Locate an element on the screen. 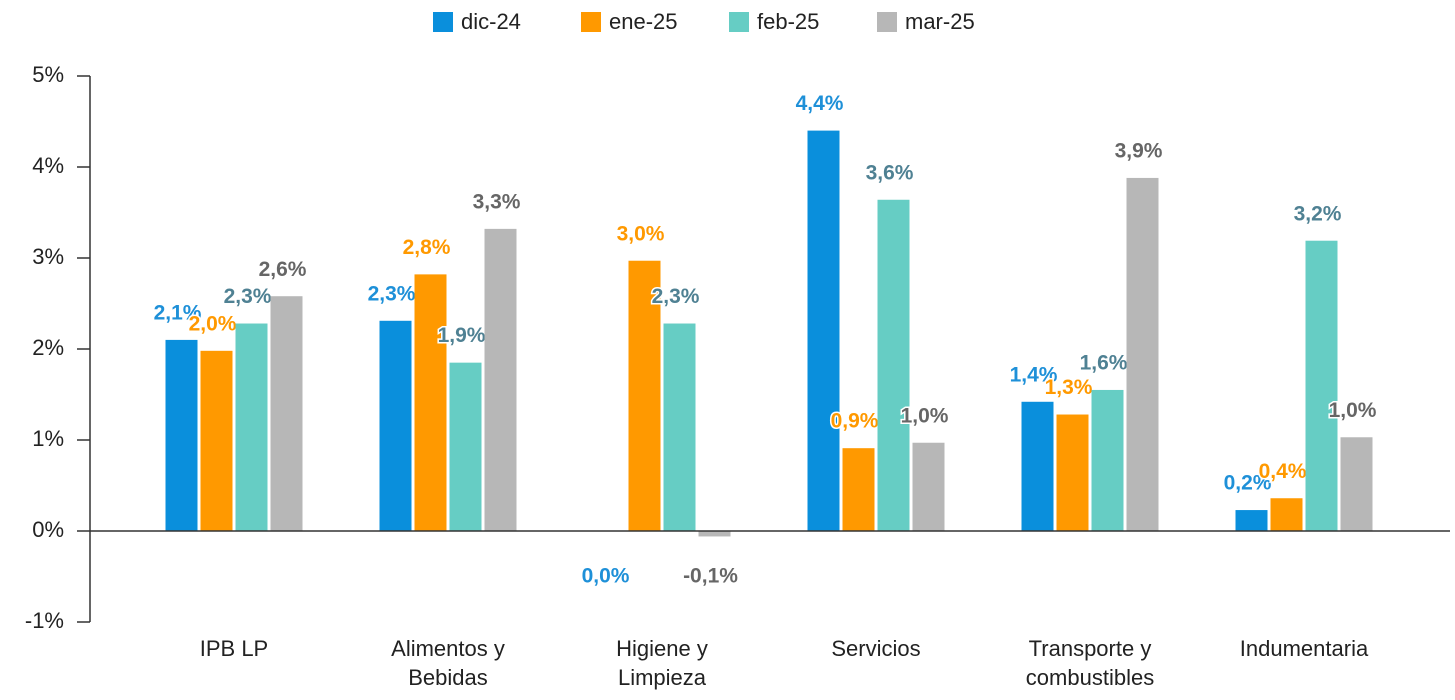 The height and width of the screenshot is (700, 1455). x-tick-label: Higiene y Limpieza is located at coordinates (662, 663).